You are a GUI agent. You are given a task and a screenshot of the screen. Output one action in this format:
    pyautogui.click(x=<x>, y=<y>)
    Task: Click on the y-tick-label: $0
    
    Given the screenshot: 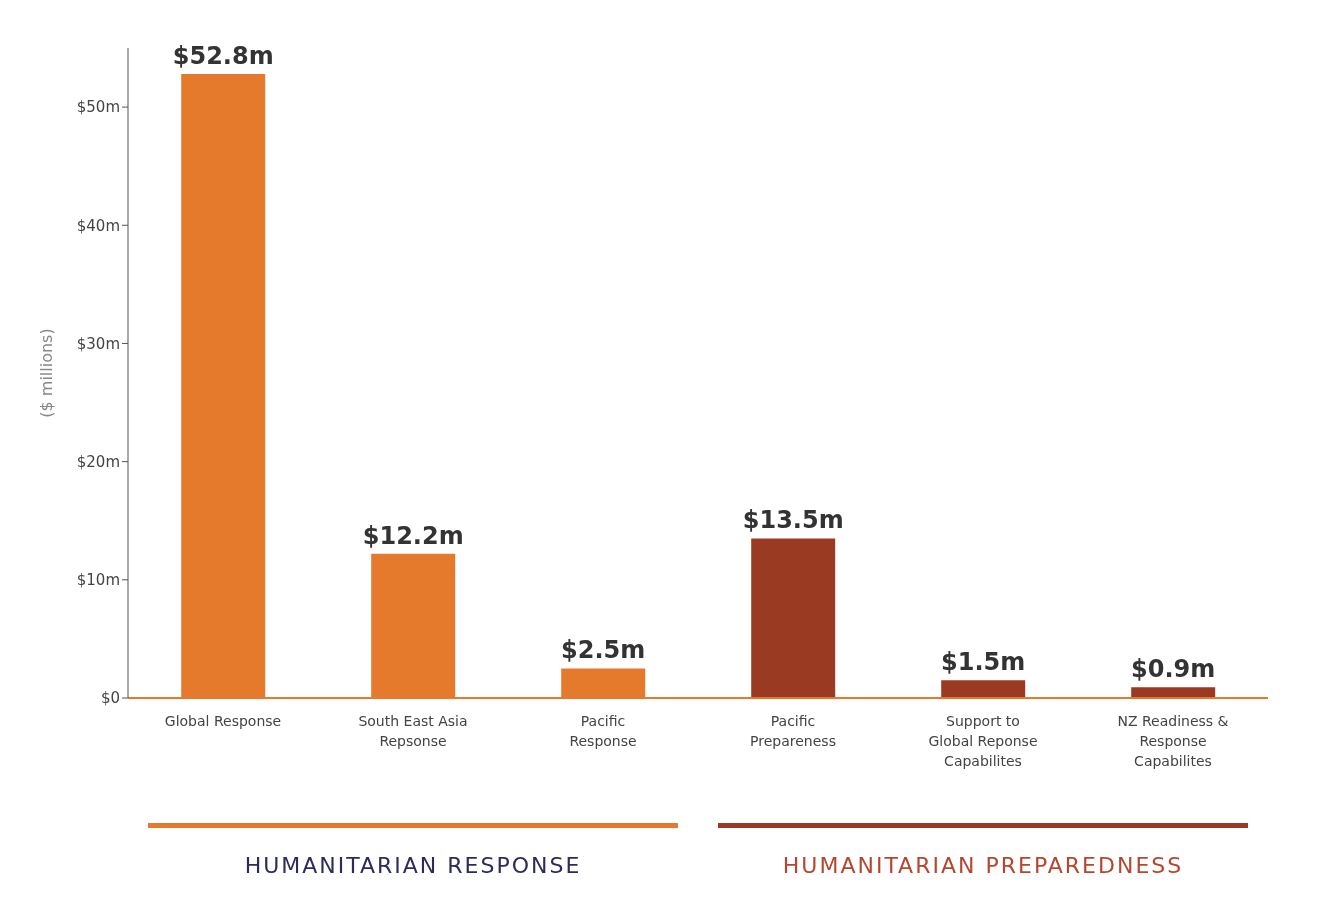 What is the action you would take?
    pyautogui.click(x=110, y=698)
    